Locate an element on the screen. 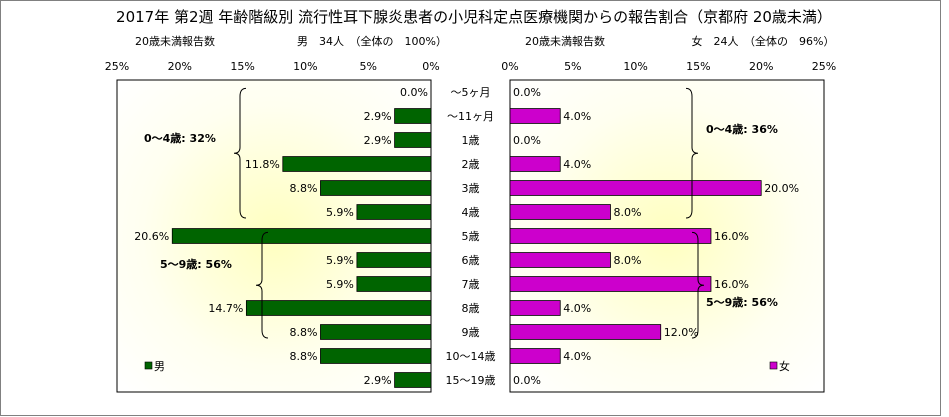 The height and width of the screenshot is (417, 949). age-group-label: 0～4歳: 36% is located at coordinates (742, 129).